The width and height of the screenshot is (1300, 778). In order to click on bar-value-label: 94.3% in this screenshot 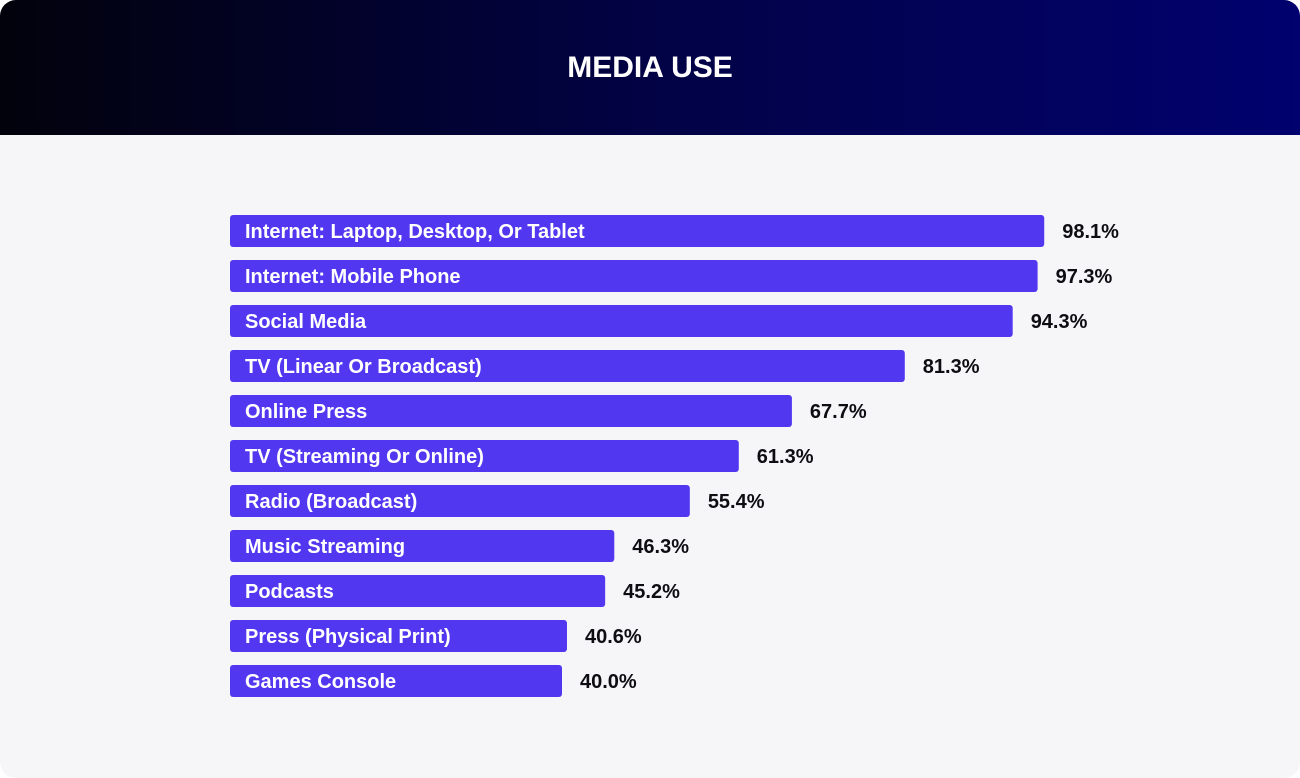, I will do `click(1059, 322)`.